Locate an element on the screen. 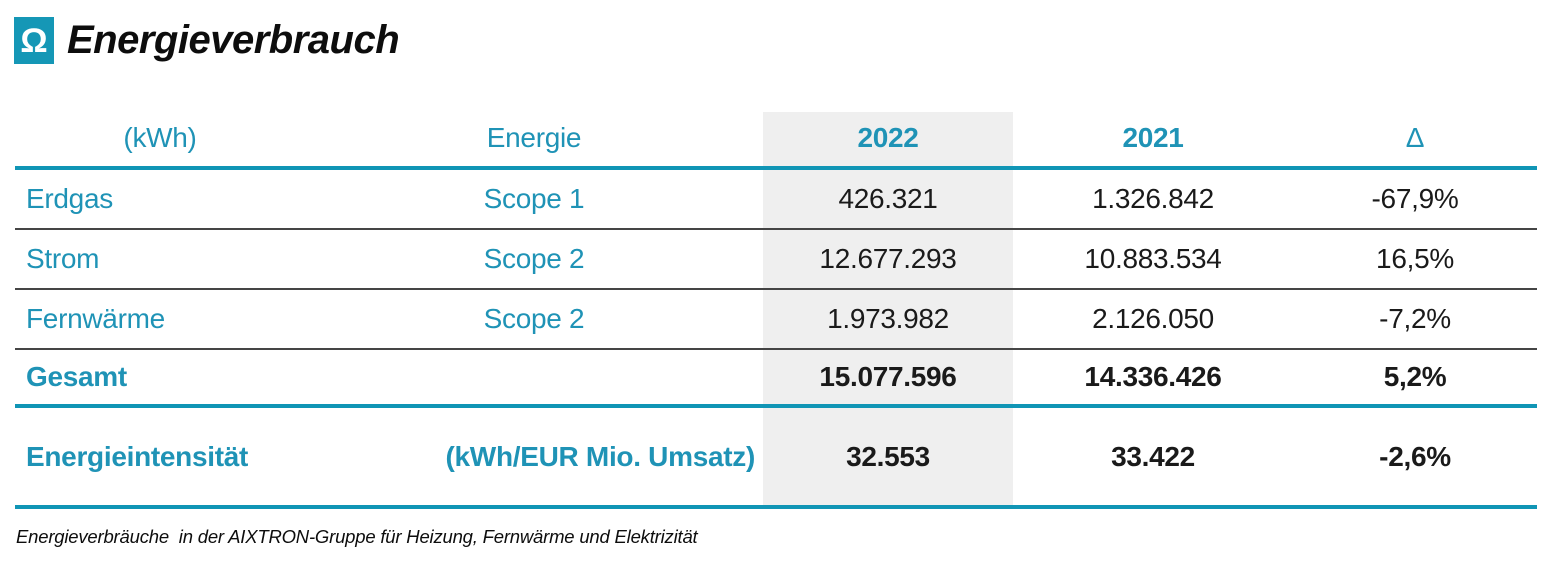  cell-energie: (kWh/EUR Mio. Umsatz) is located at coordinates (600, 456).